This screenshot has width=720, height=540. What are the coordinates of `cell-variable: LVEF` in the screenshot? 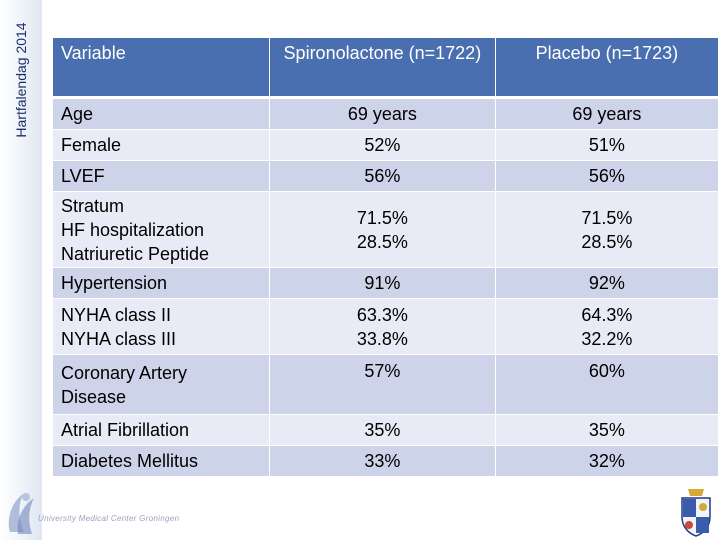 It's located at (161, 175).